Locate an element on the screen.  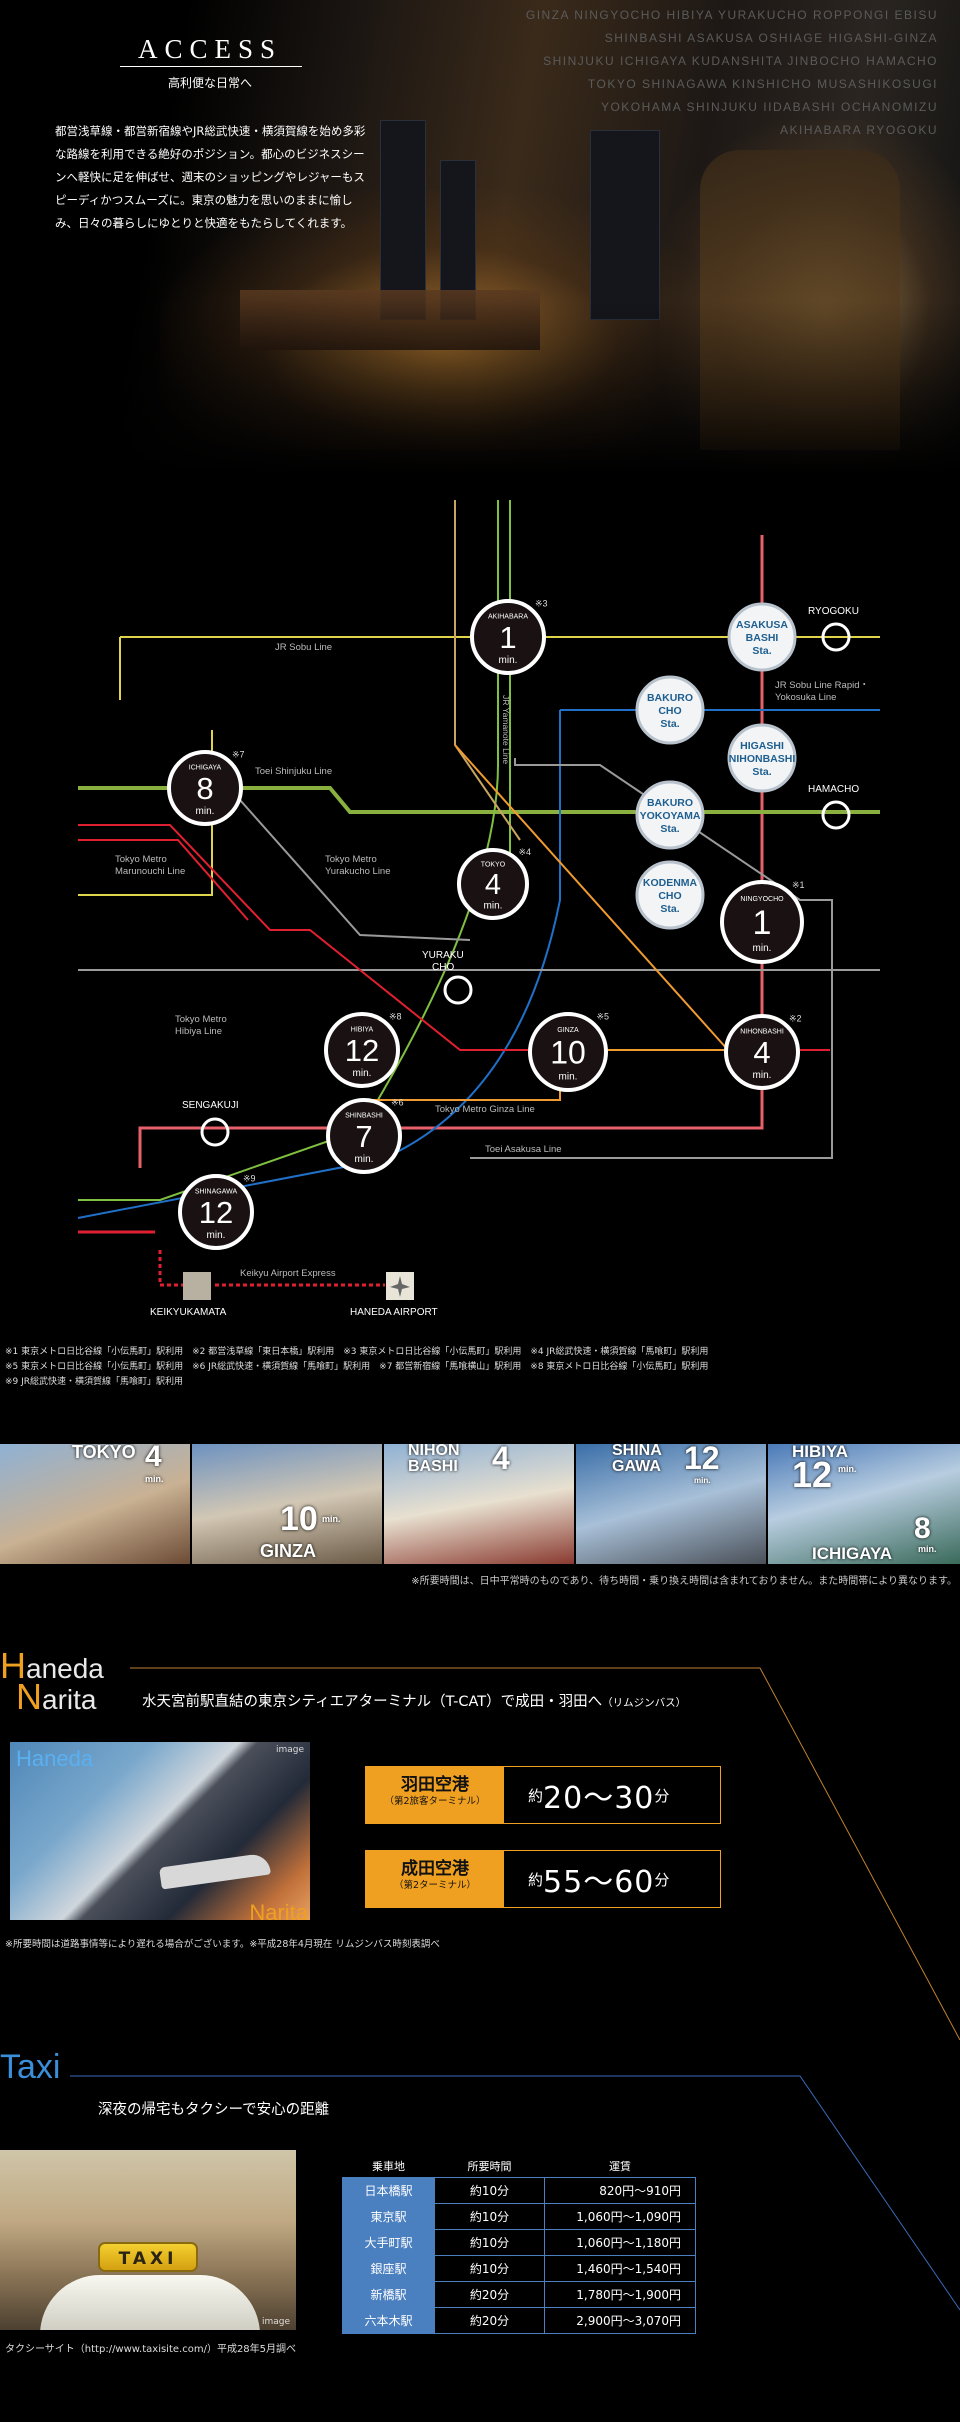
table-row: 日本橋駅 約10分 820円〜910円 is located at coordinates (519, 2190).